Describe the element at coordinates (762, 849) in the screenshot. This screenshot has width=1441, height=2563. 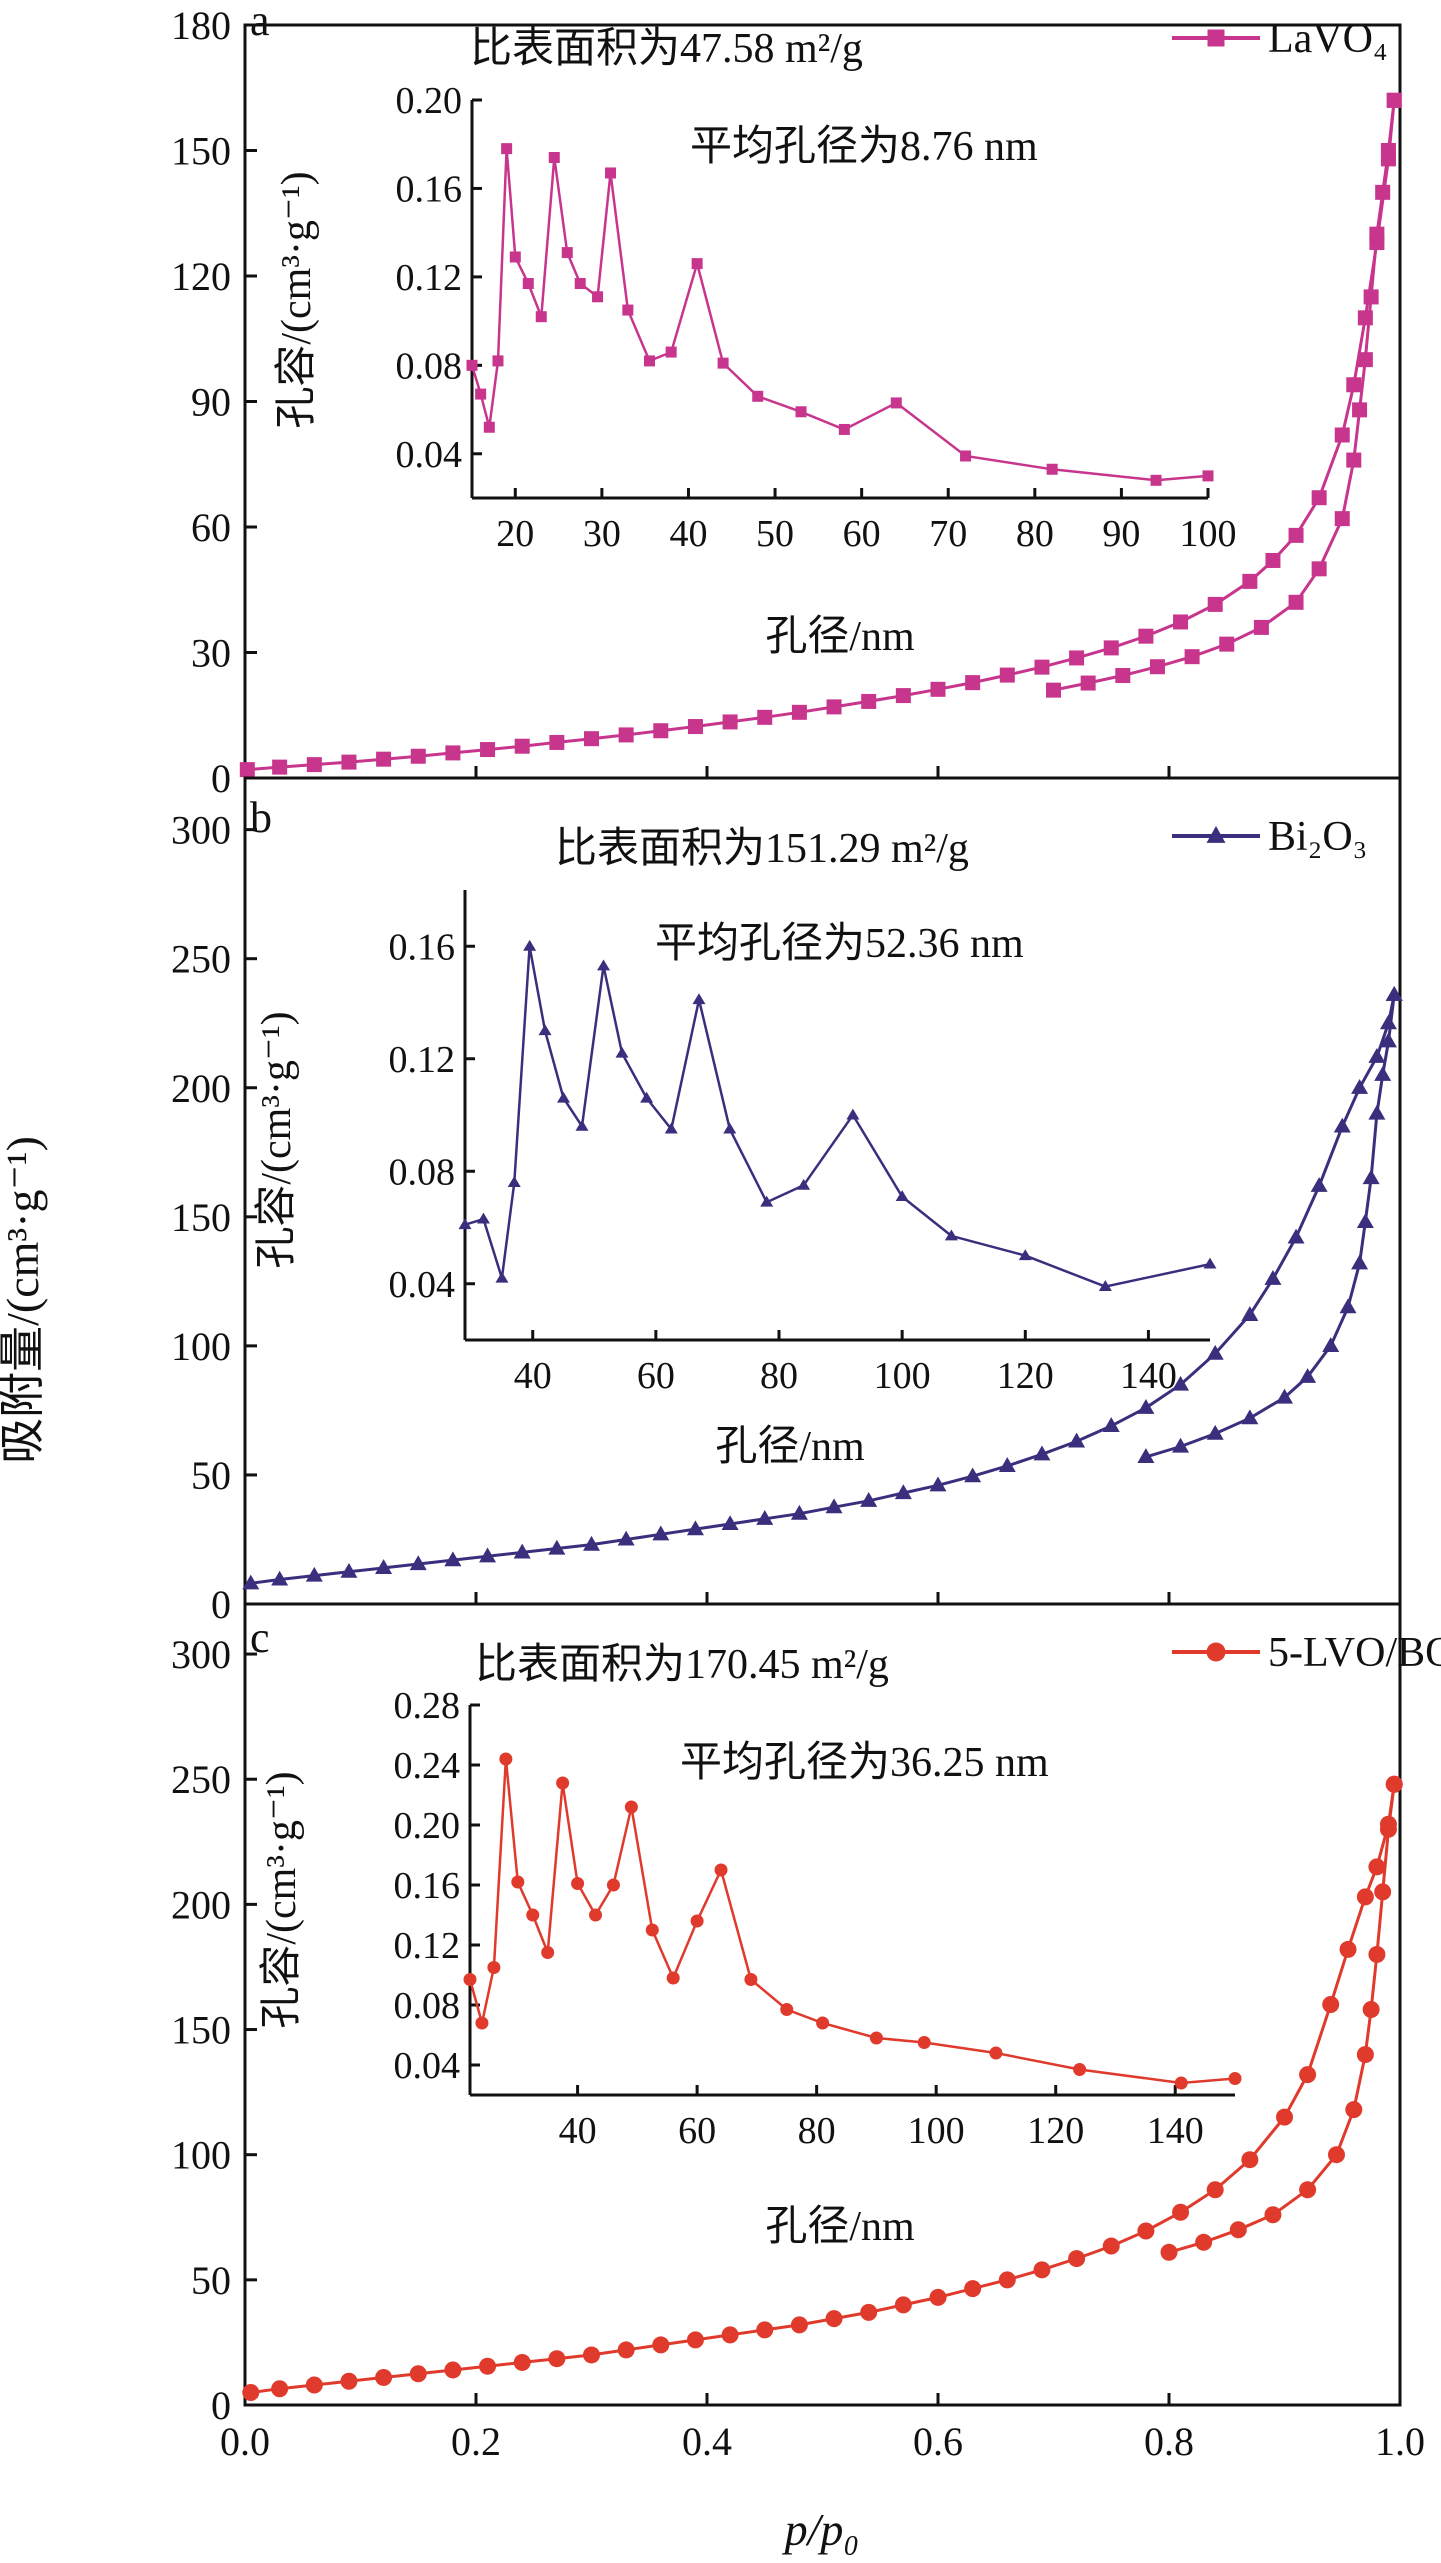
I see `surface-area-text: 比表面积为151.29 m²/g` at that location.